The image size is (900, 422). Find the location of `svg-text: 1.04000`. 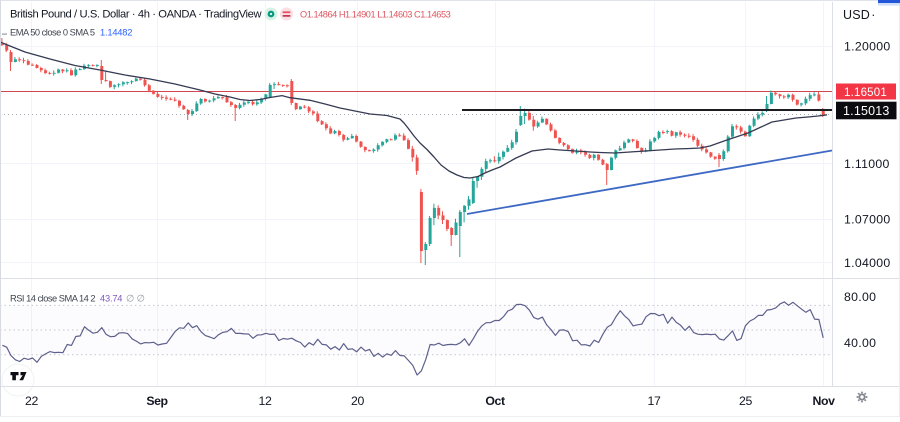

svg-text: 1.04000 is located at coordinates (867, 263).